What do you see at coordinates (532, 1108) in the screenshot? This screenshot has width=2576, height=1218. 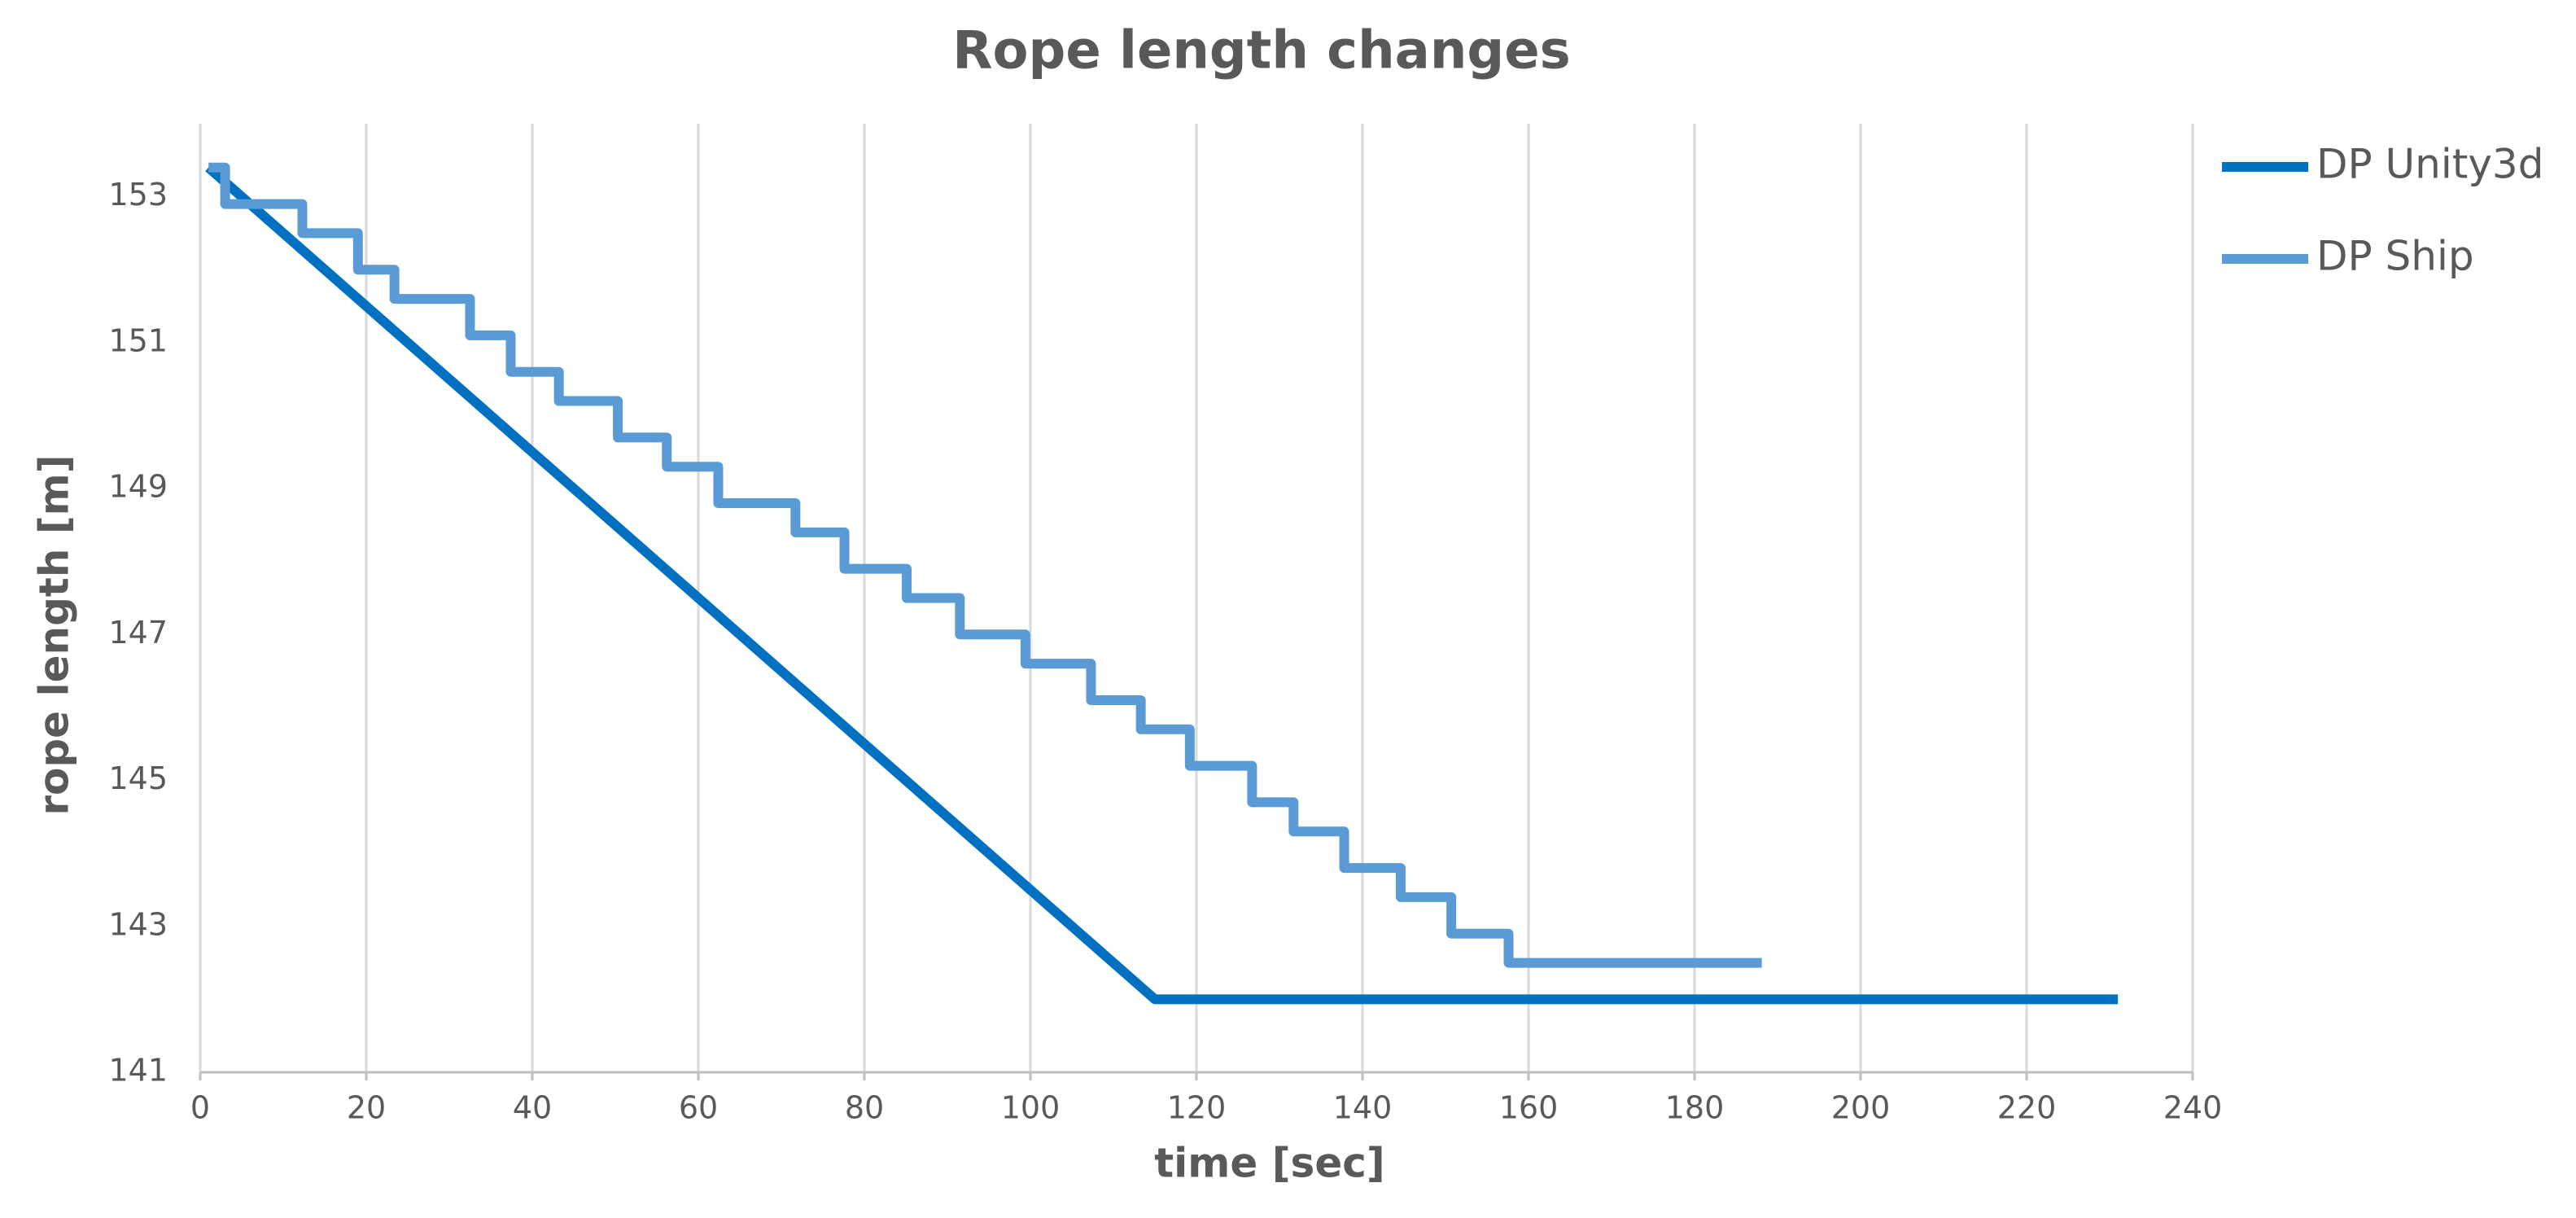 I see `x-tick-label: 40` at bounding box center [532, 1108].